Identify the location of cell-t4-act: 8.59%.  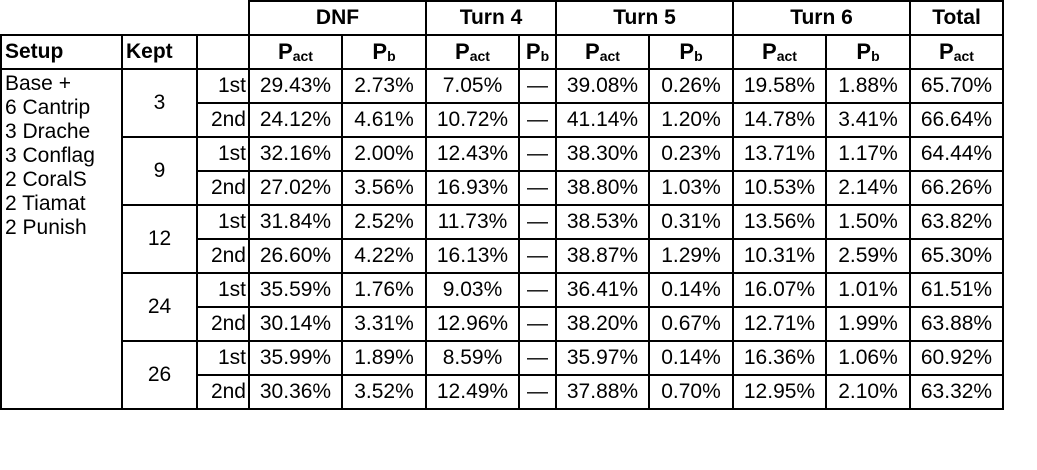
(472, 358).